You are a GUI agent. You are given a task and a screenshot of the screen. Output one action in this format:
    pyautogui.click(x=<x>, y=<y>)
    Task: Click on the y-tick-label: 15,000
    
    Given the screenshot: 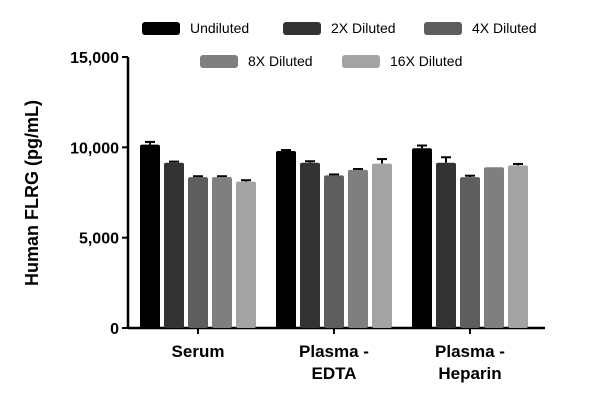 What is the action you would take?
    pyautogui.click(x=94, y=58)
    